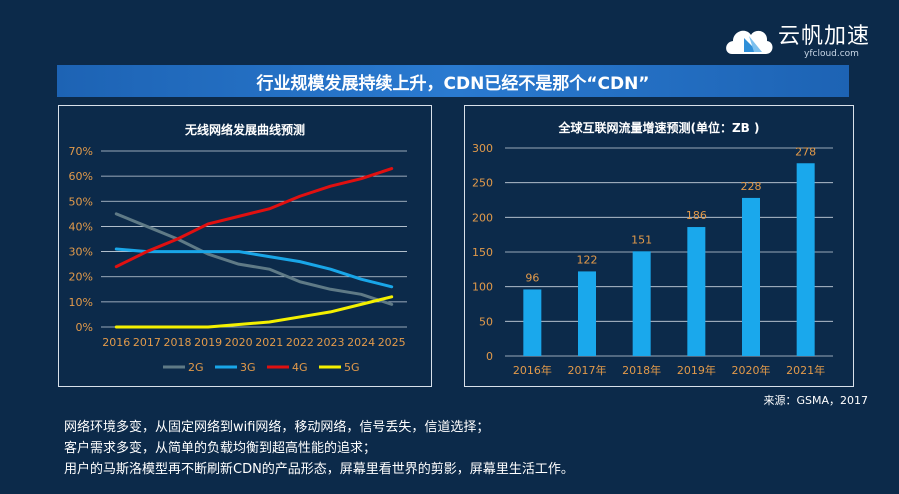  I want to click on note-line: 客户需求多变，从简单的负载均衡到超高性能的追求；, so click(220, 448).